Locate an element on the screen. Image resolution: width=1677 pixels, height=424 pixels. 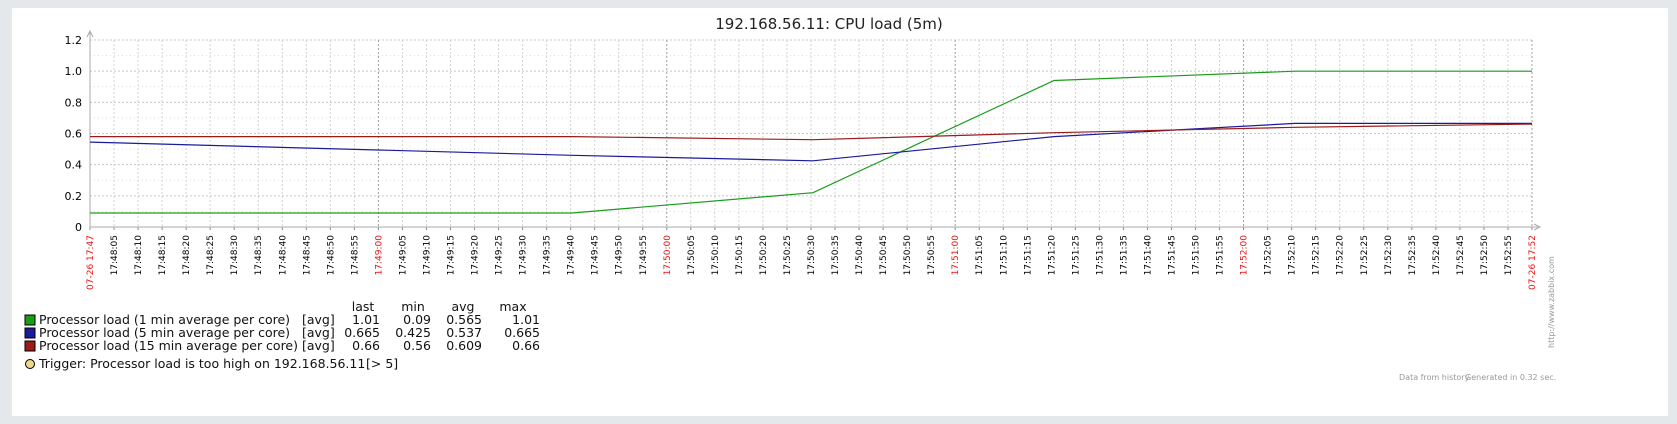
x-tick-label: 17:48:45 is located at coordinates (307, 255).